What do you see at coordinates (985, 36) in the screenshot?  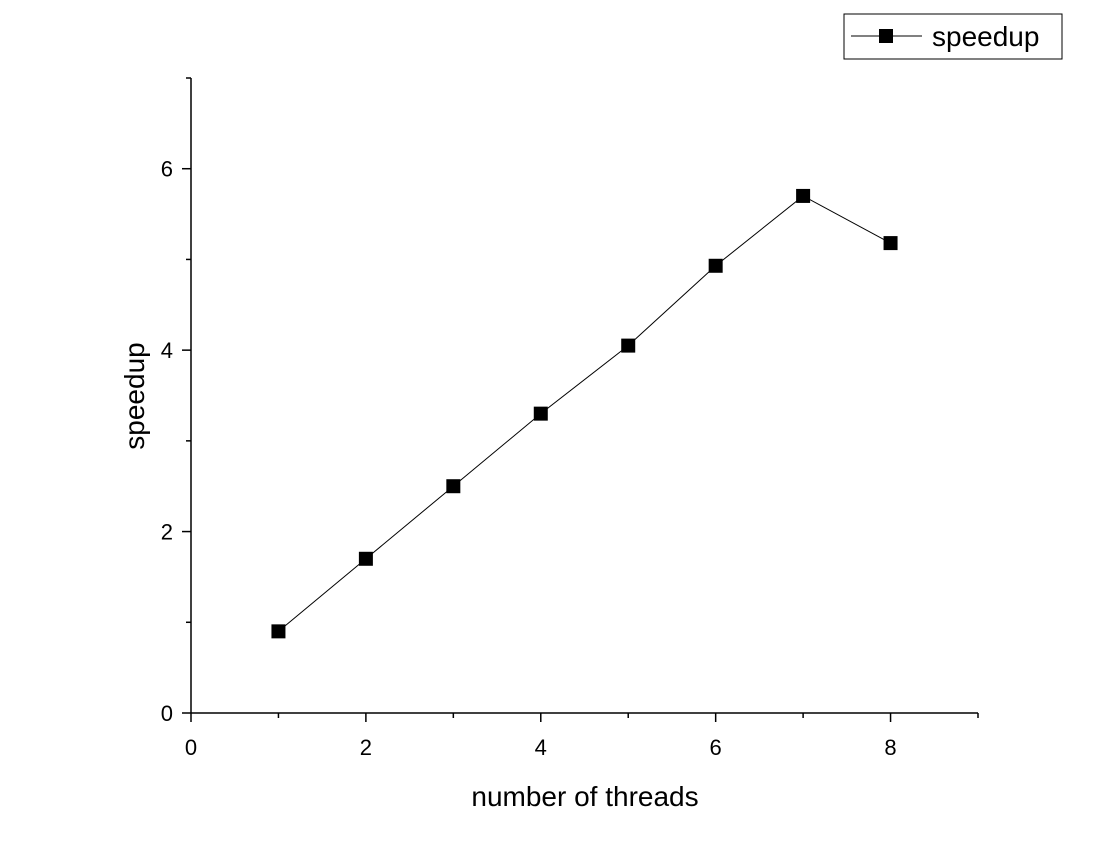 I see `legend-label: speedup` at bounding box center [985, 36].